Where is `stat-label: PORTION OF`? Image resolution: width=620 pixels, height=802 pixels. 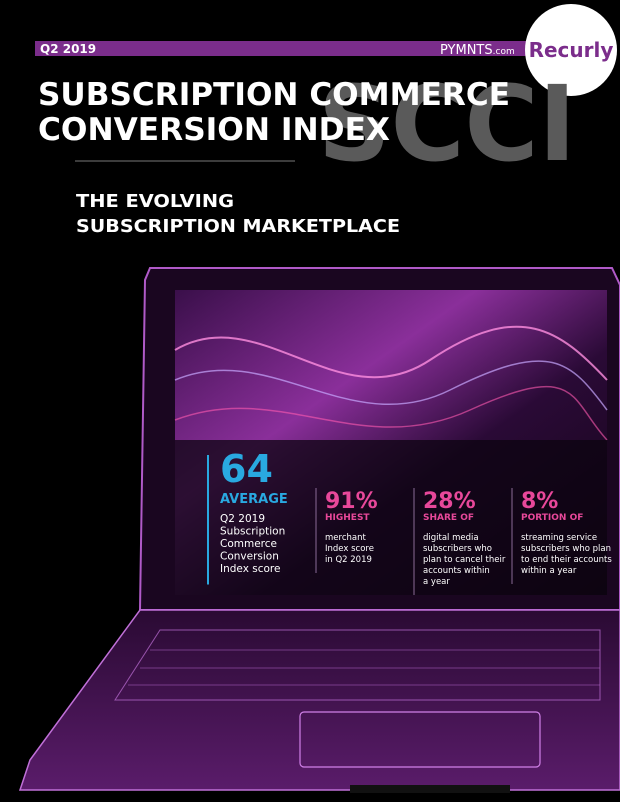
stat-label: PORTION OF is located at coordinates (552, 518).